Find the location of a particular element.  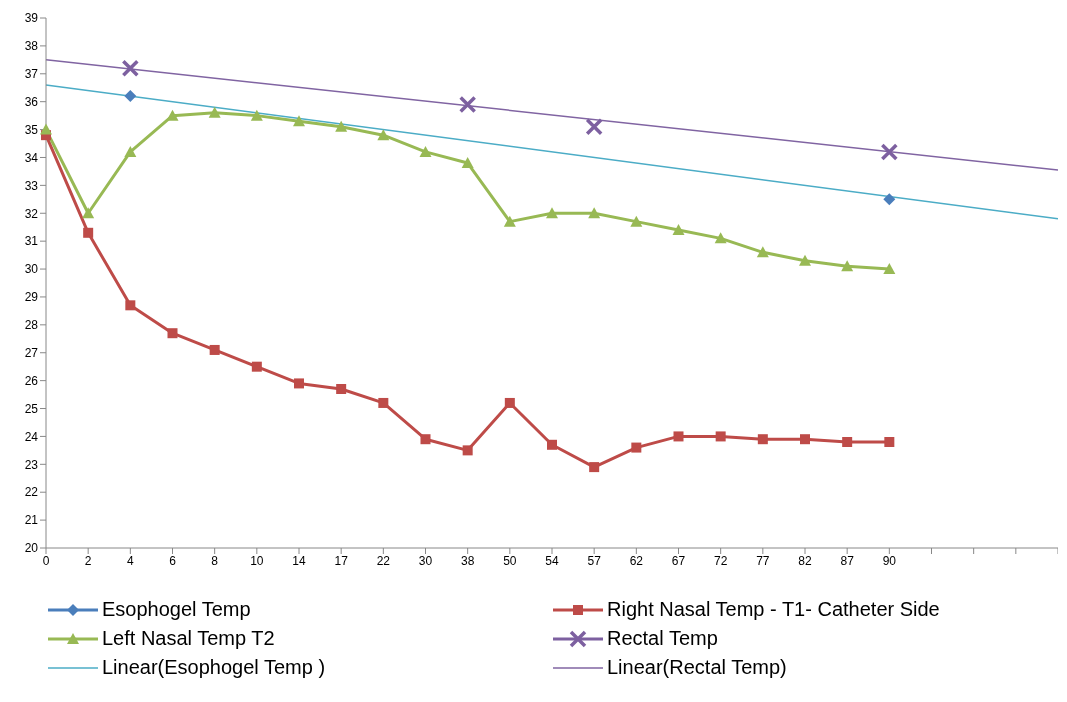

y-tick-label: 34 is located at coordinates (31, 157).